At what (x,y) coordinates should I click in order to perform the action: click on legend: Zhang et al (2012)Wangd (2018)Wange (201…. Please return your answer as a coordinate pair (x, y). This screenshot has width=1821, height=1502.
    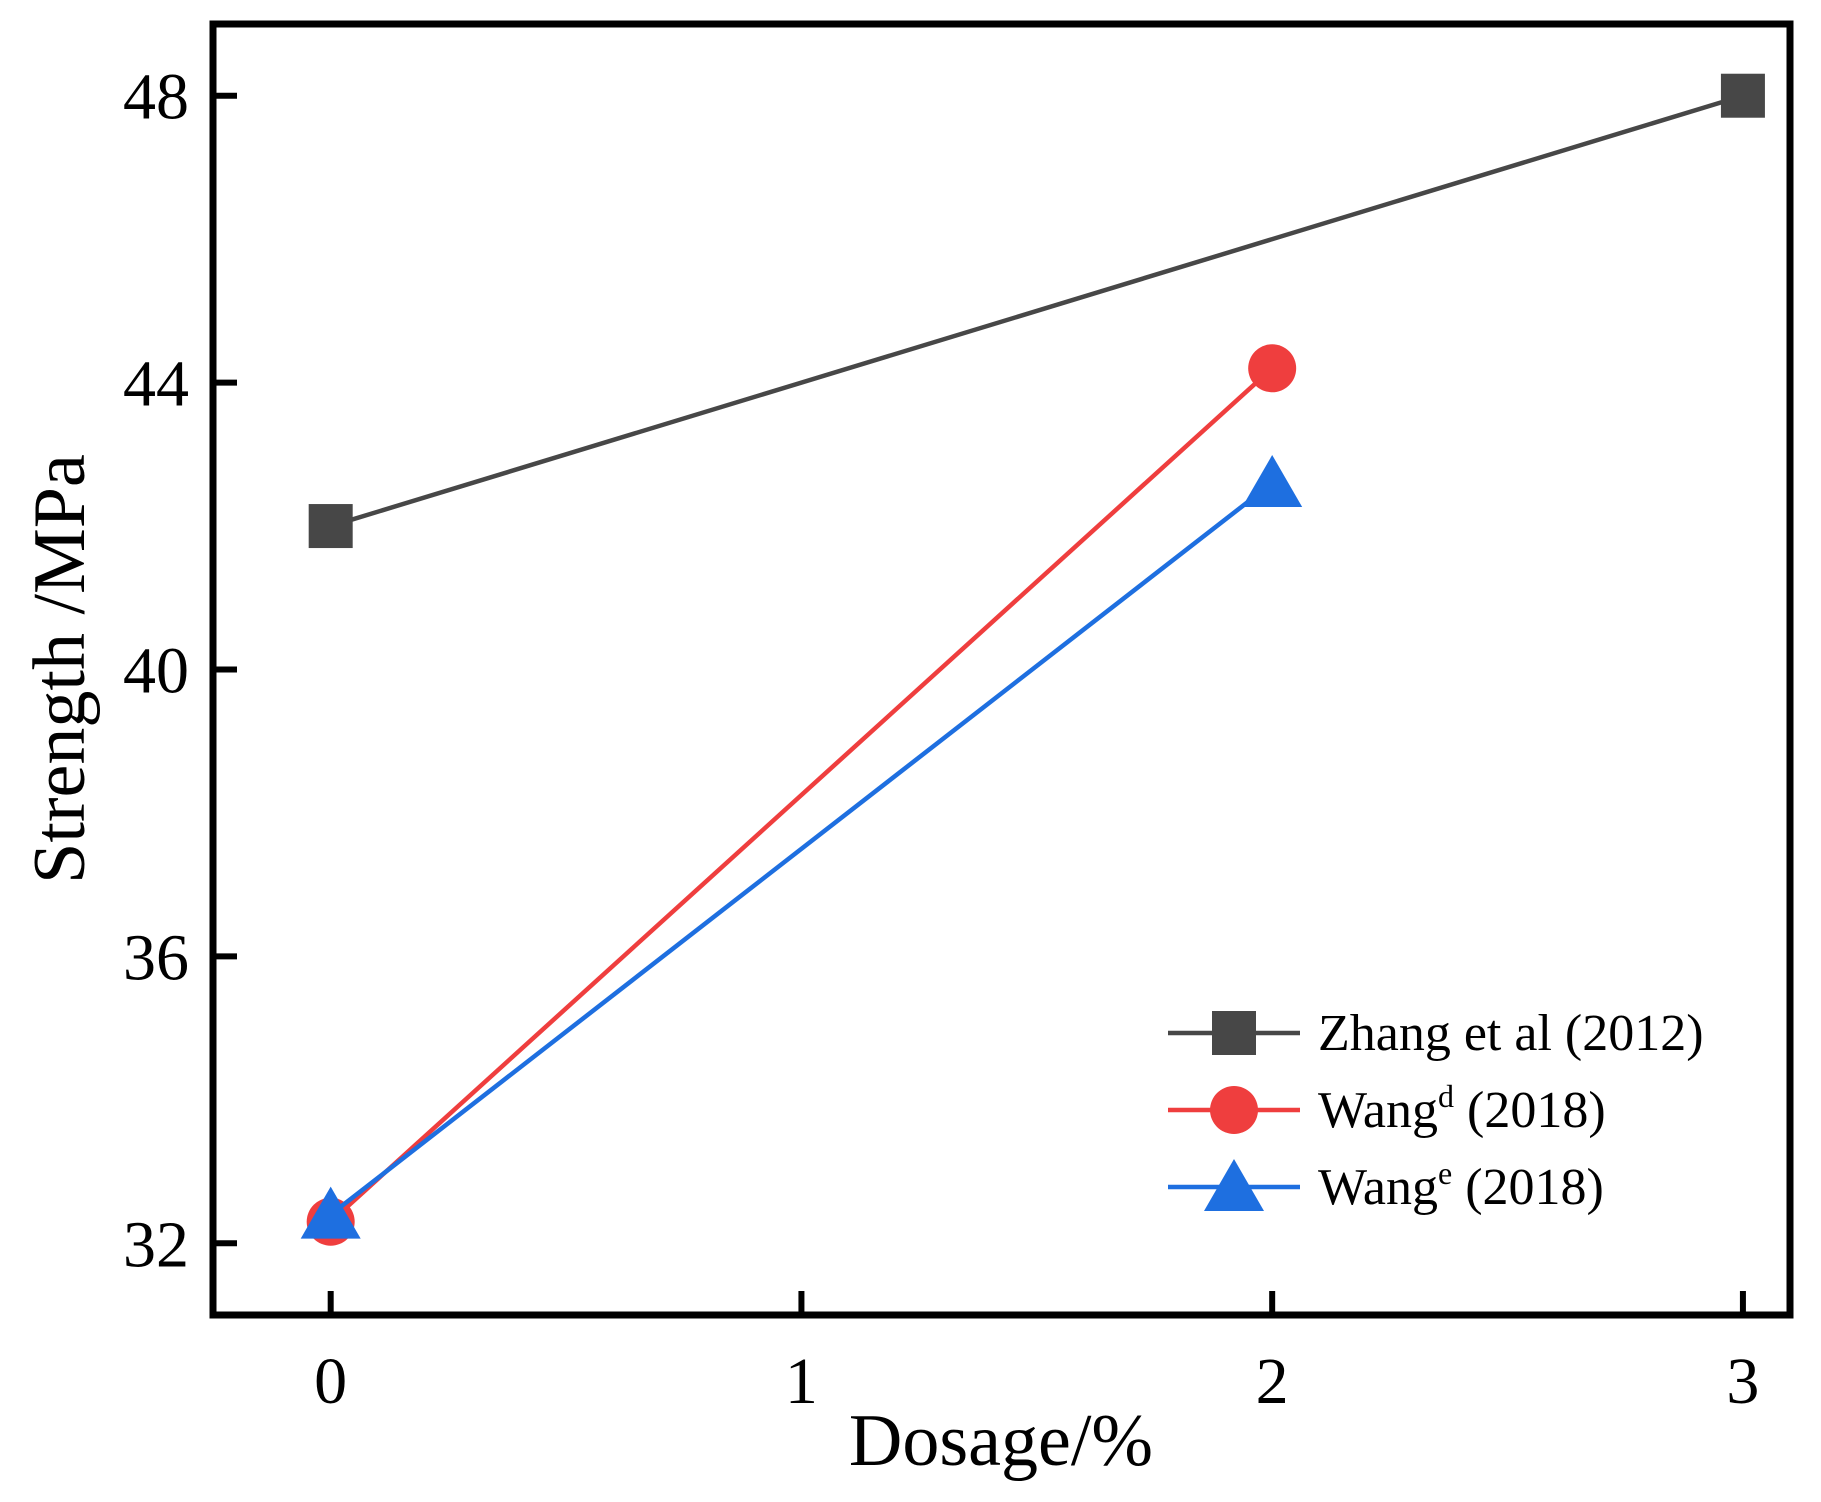
    Looking at the image, I should click on (1436, 1110).